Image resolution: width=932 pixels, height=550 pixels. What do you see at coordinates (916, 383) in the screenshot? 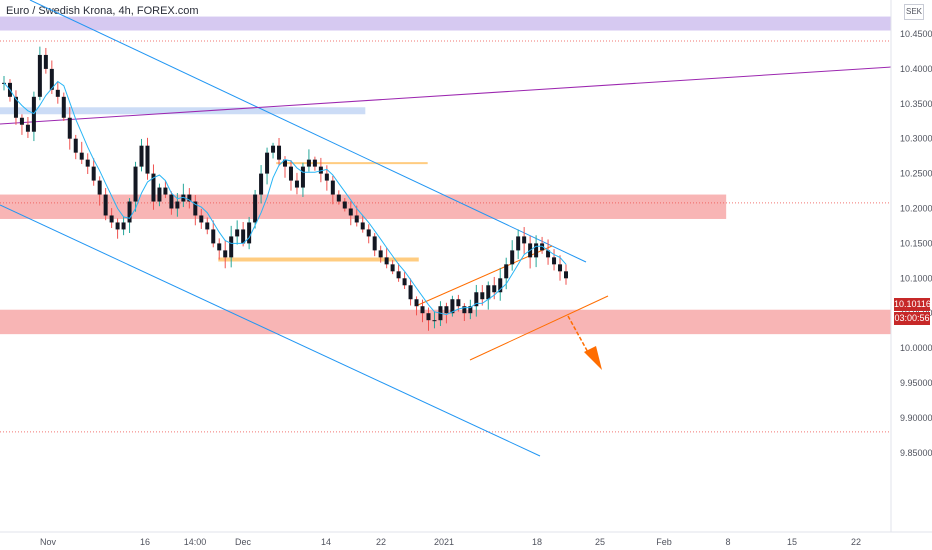
I see `price-tick-10: 9.95000` at bounding box center [916, 383].